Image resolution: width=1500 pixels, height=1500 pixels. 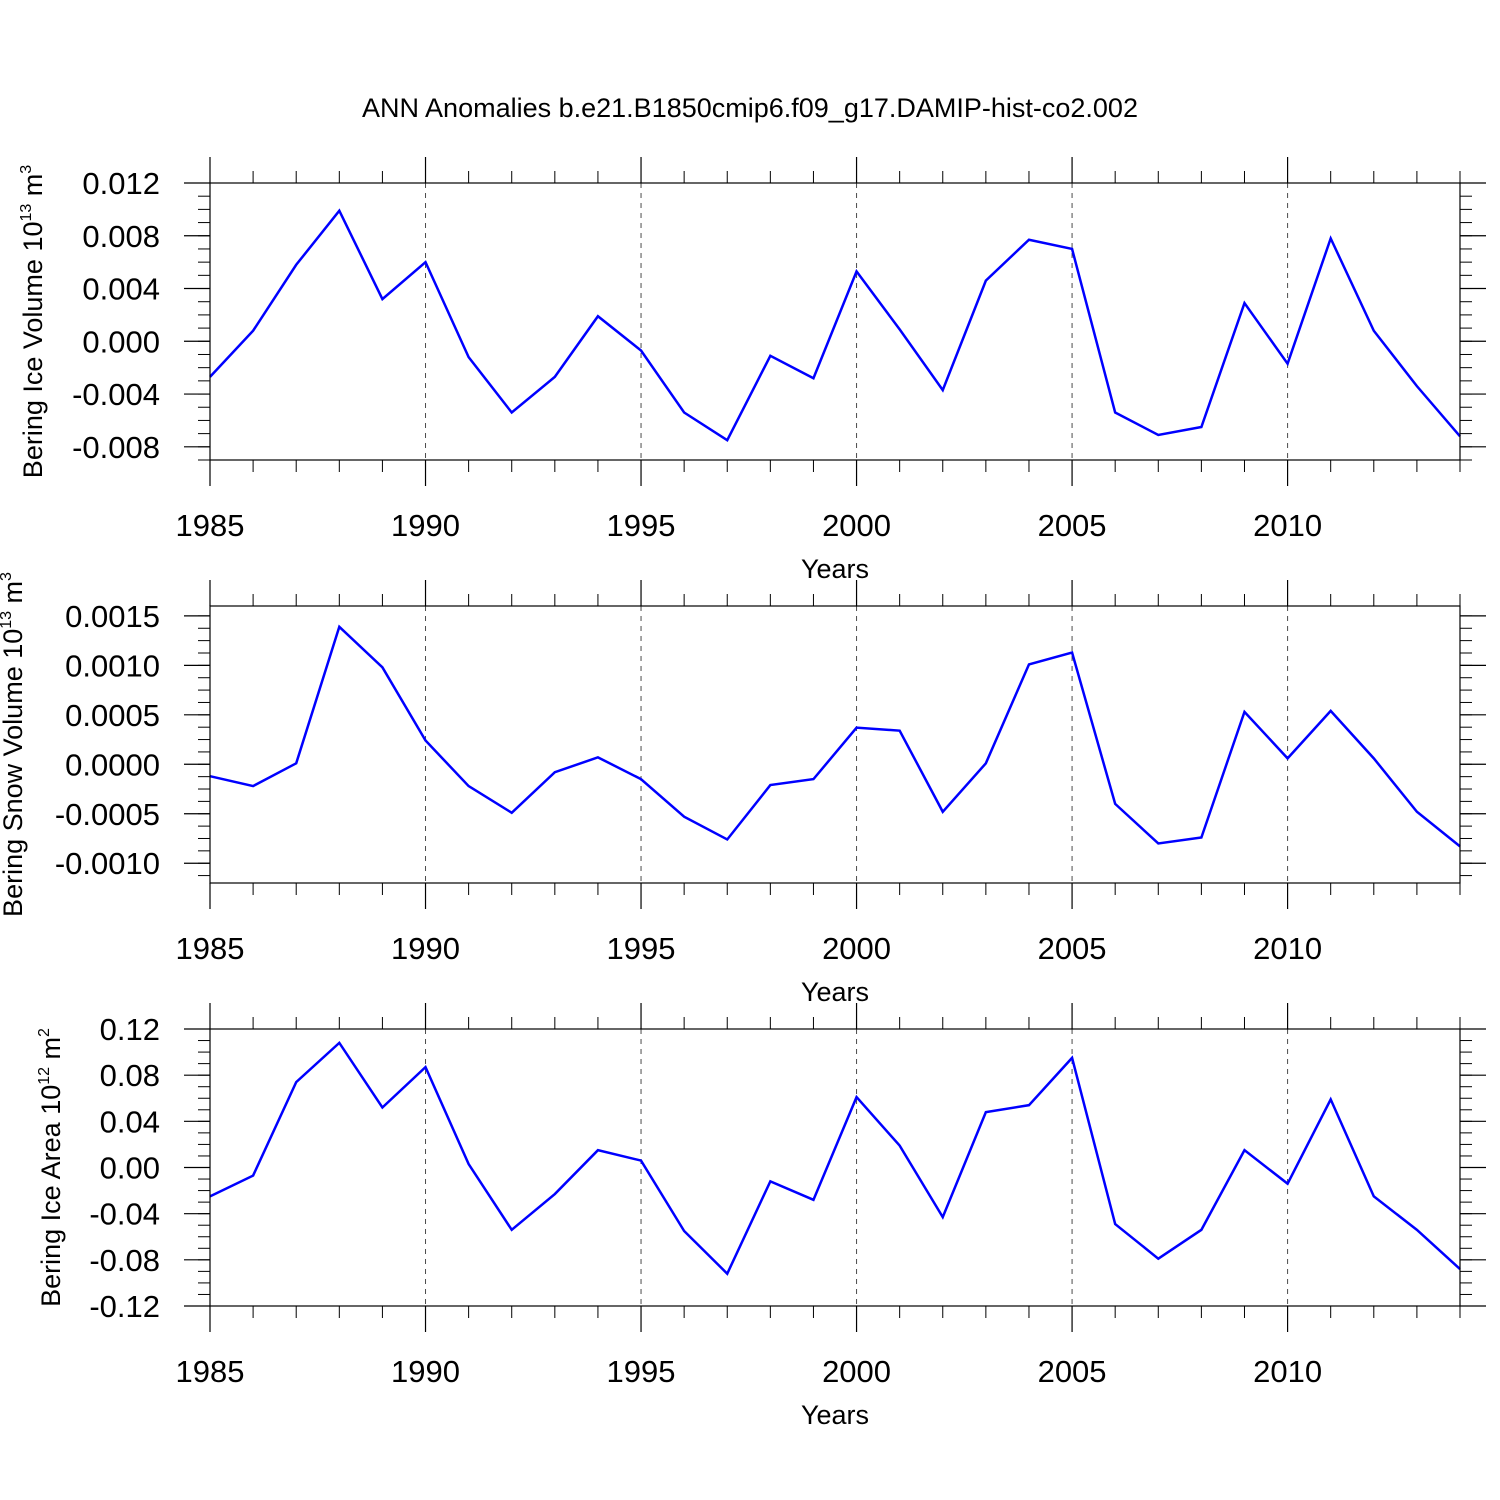 I want to click on y-tick-label: 0.0010, so click(x=112, y=665).